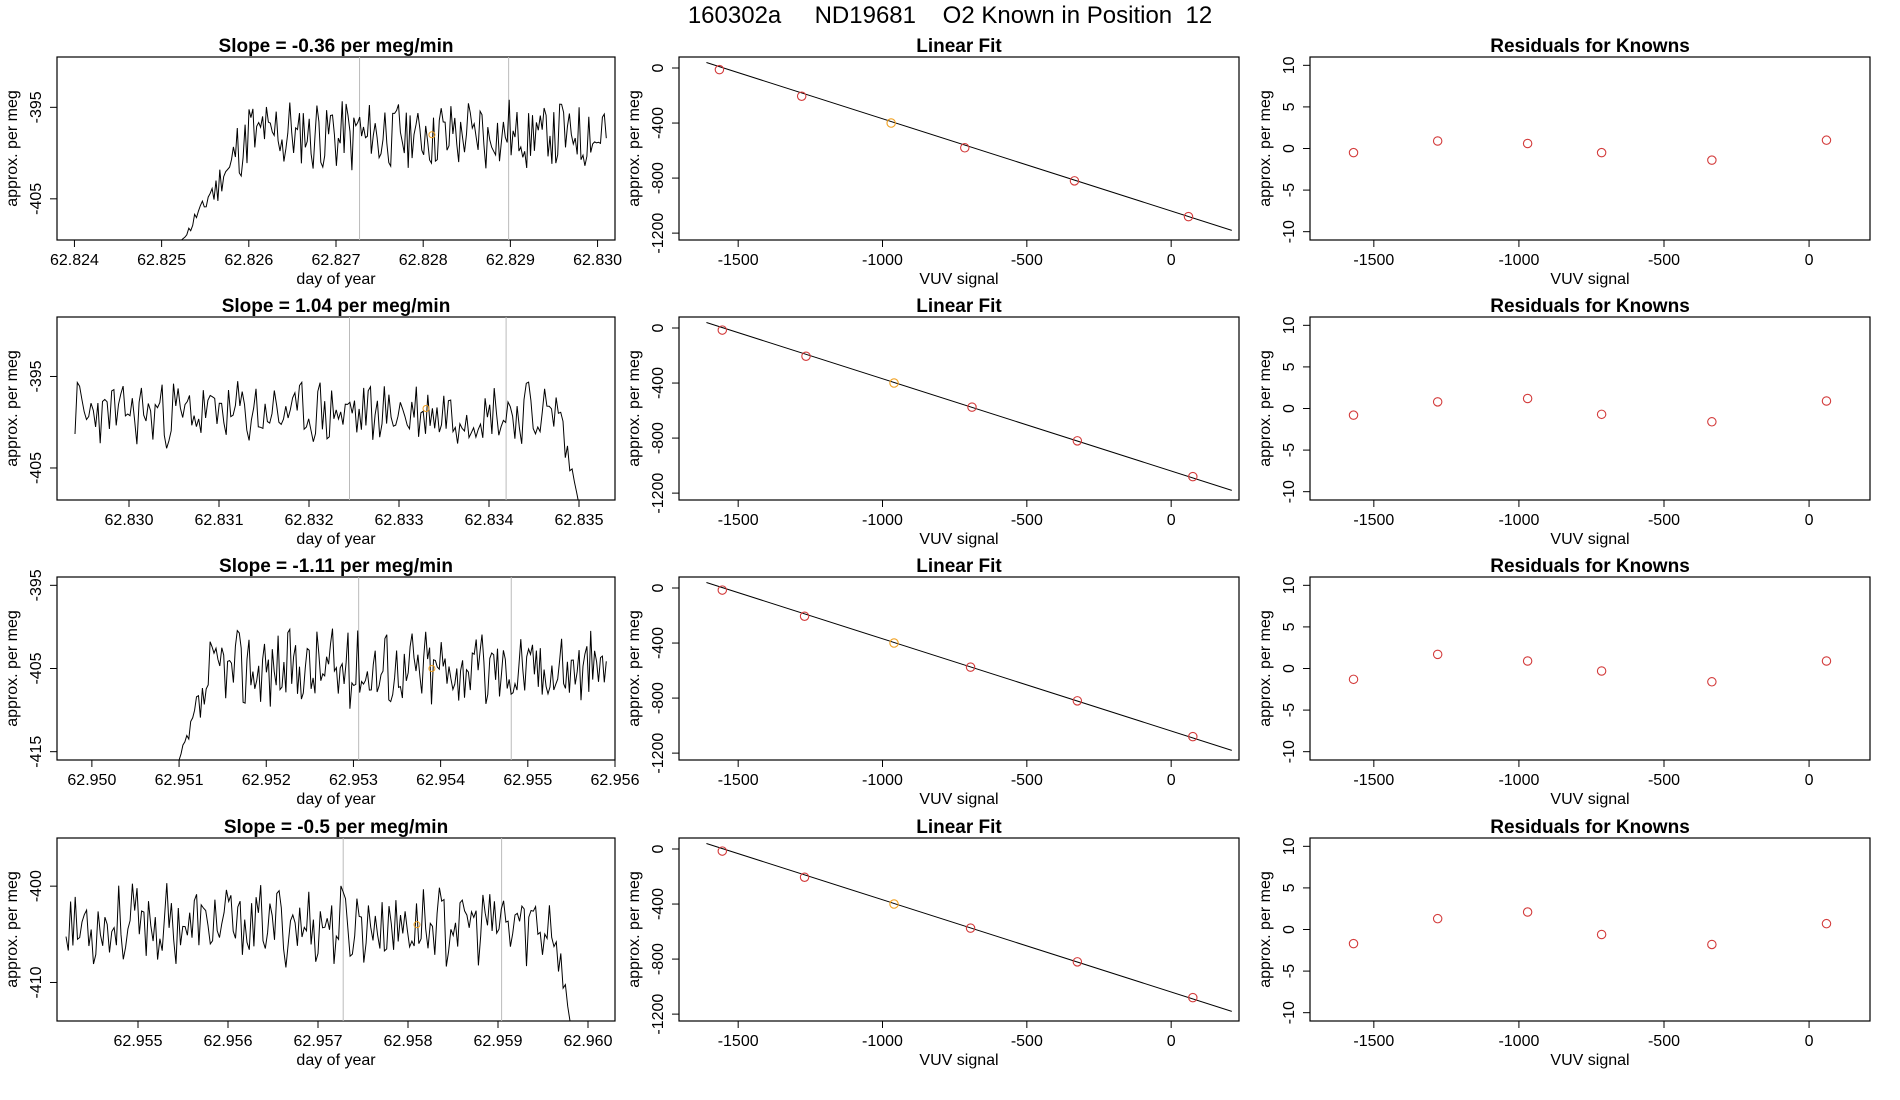 The width and height of the screenshot is (1900, 1100). I want to click on panel-fit-row3, so click(956, 671).